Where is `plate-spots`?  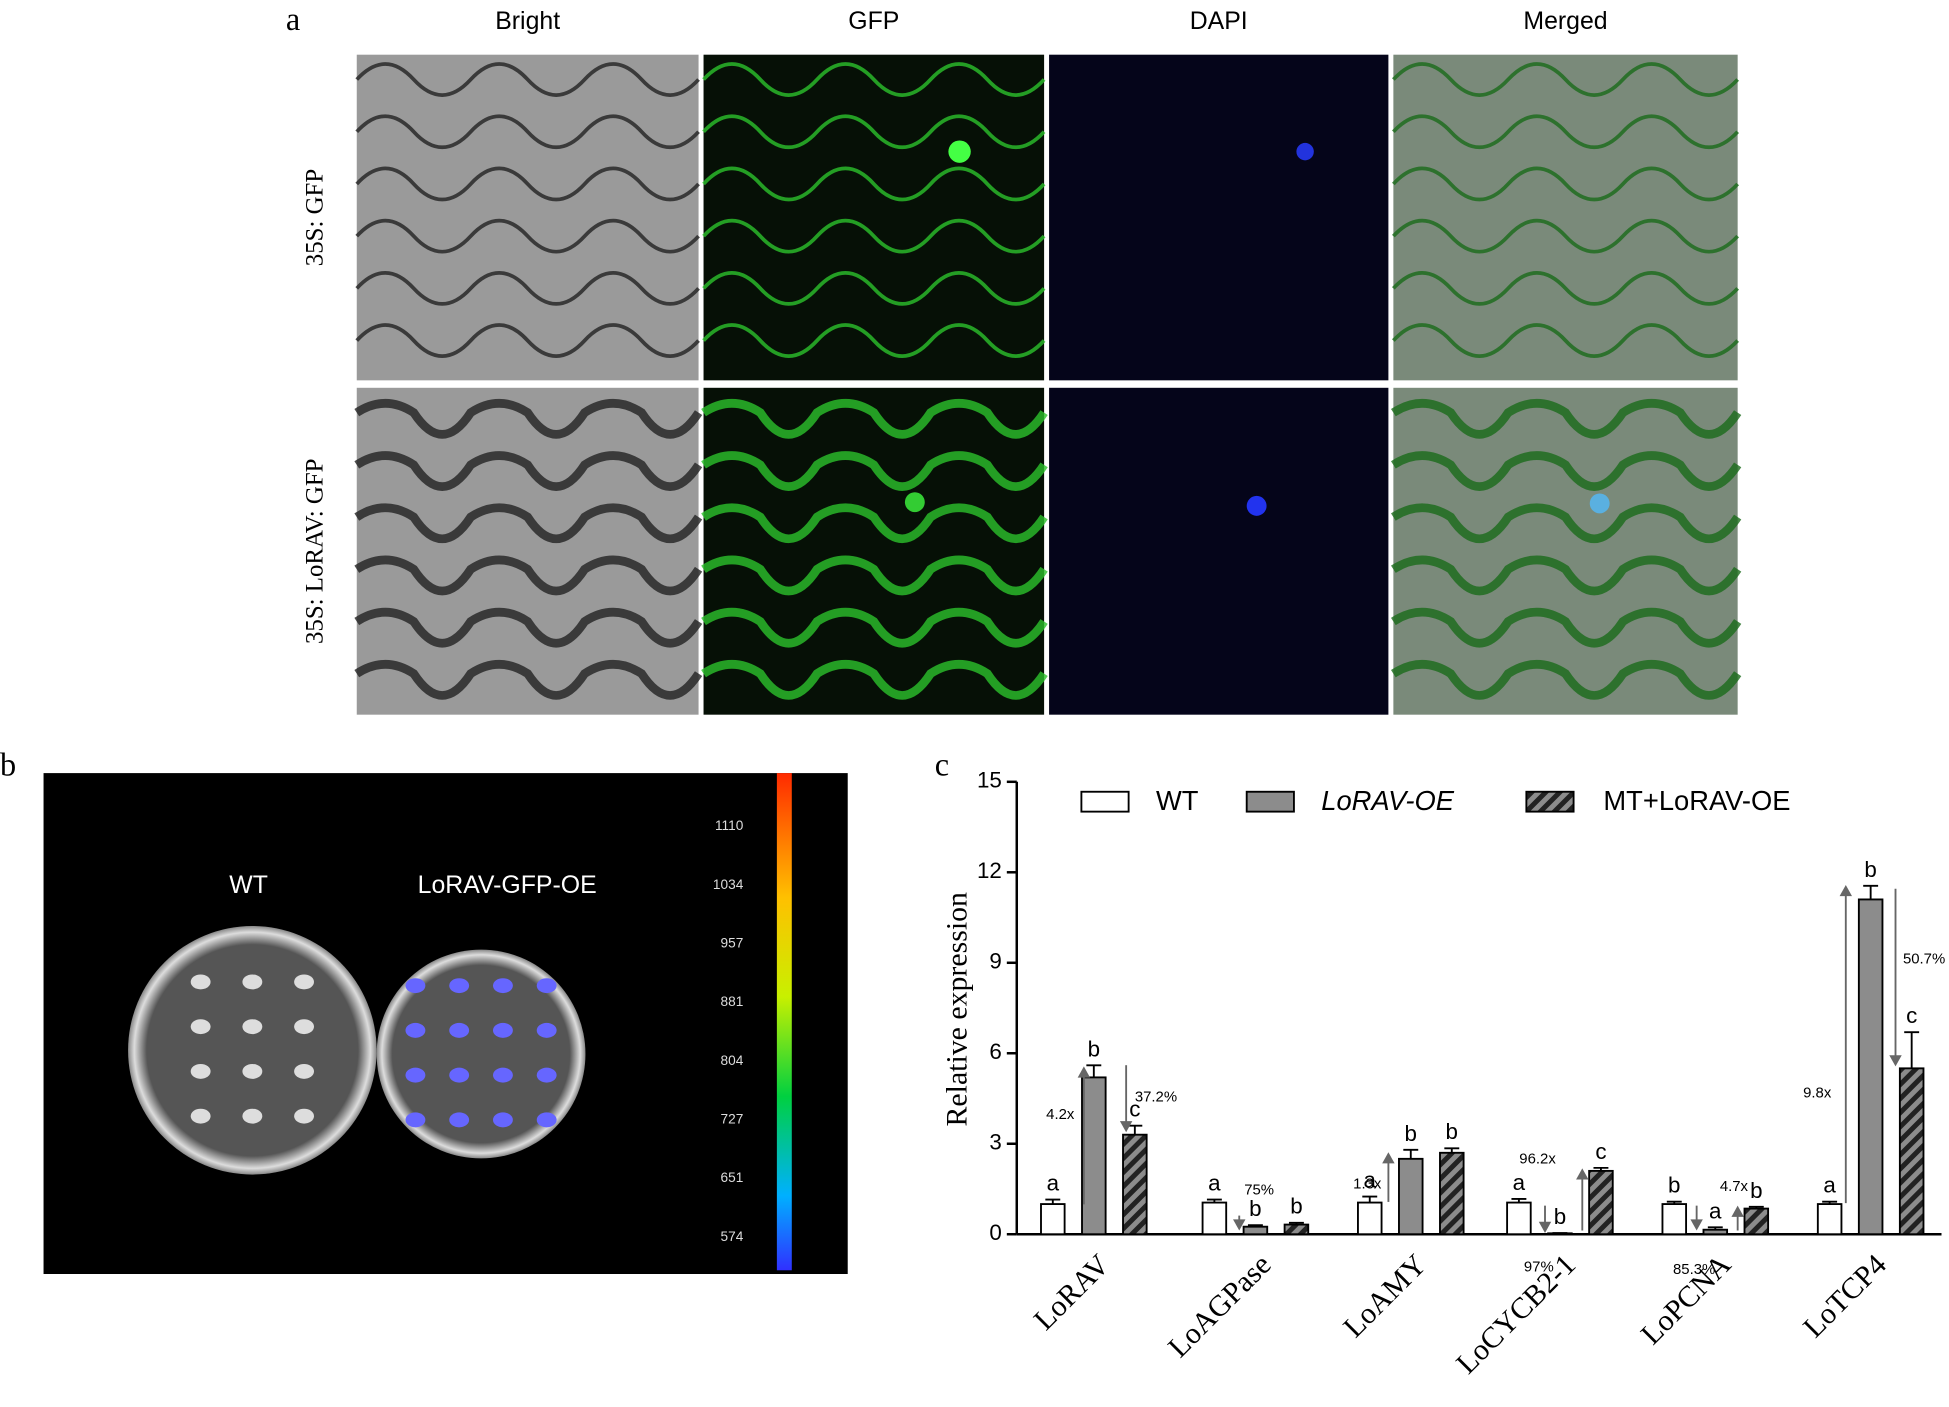 plate-spots is located at coordinates (373, 1051).